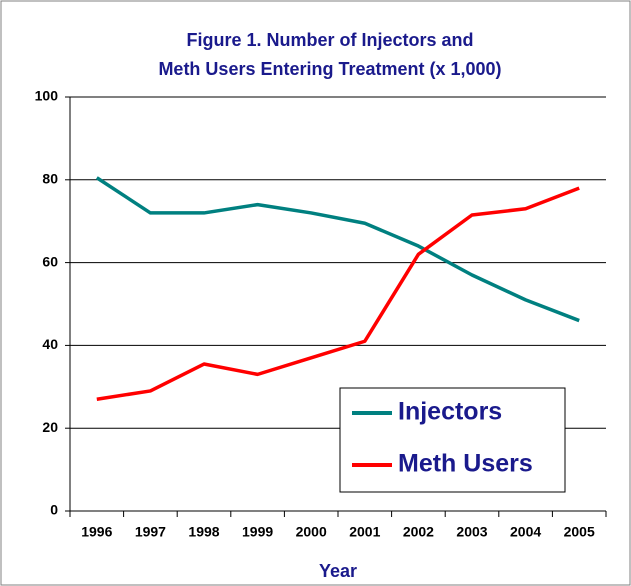 The width and height of the screenshot is (631, 586). What do you see at coordinates (50, 344) in the screenshot?
I see `y-tick-label: 40` at bounding box center [50, 344].